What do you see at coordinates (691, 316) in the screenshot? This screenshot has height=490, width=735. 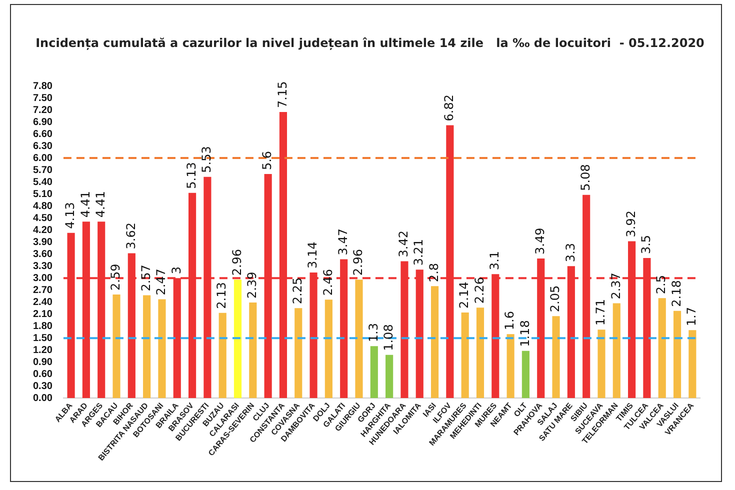 I see `data-label: 1.7` at bounding box center [691, 316].